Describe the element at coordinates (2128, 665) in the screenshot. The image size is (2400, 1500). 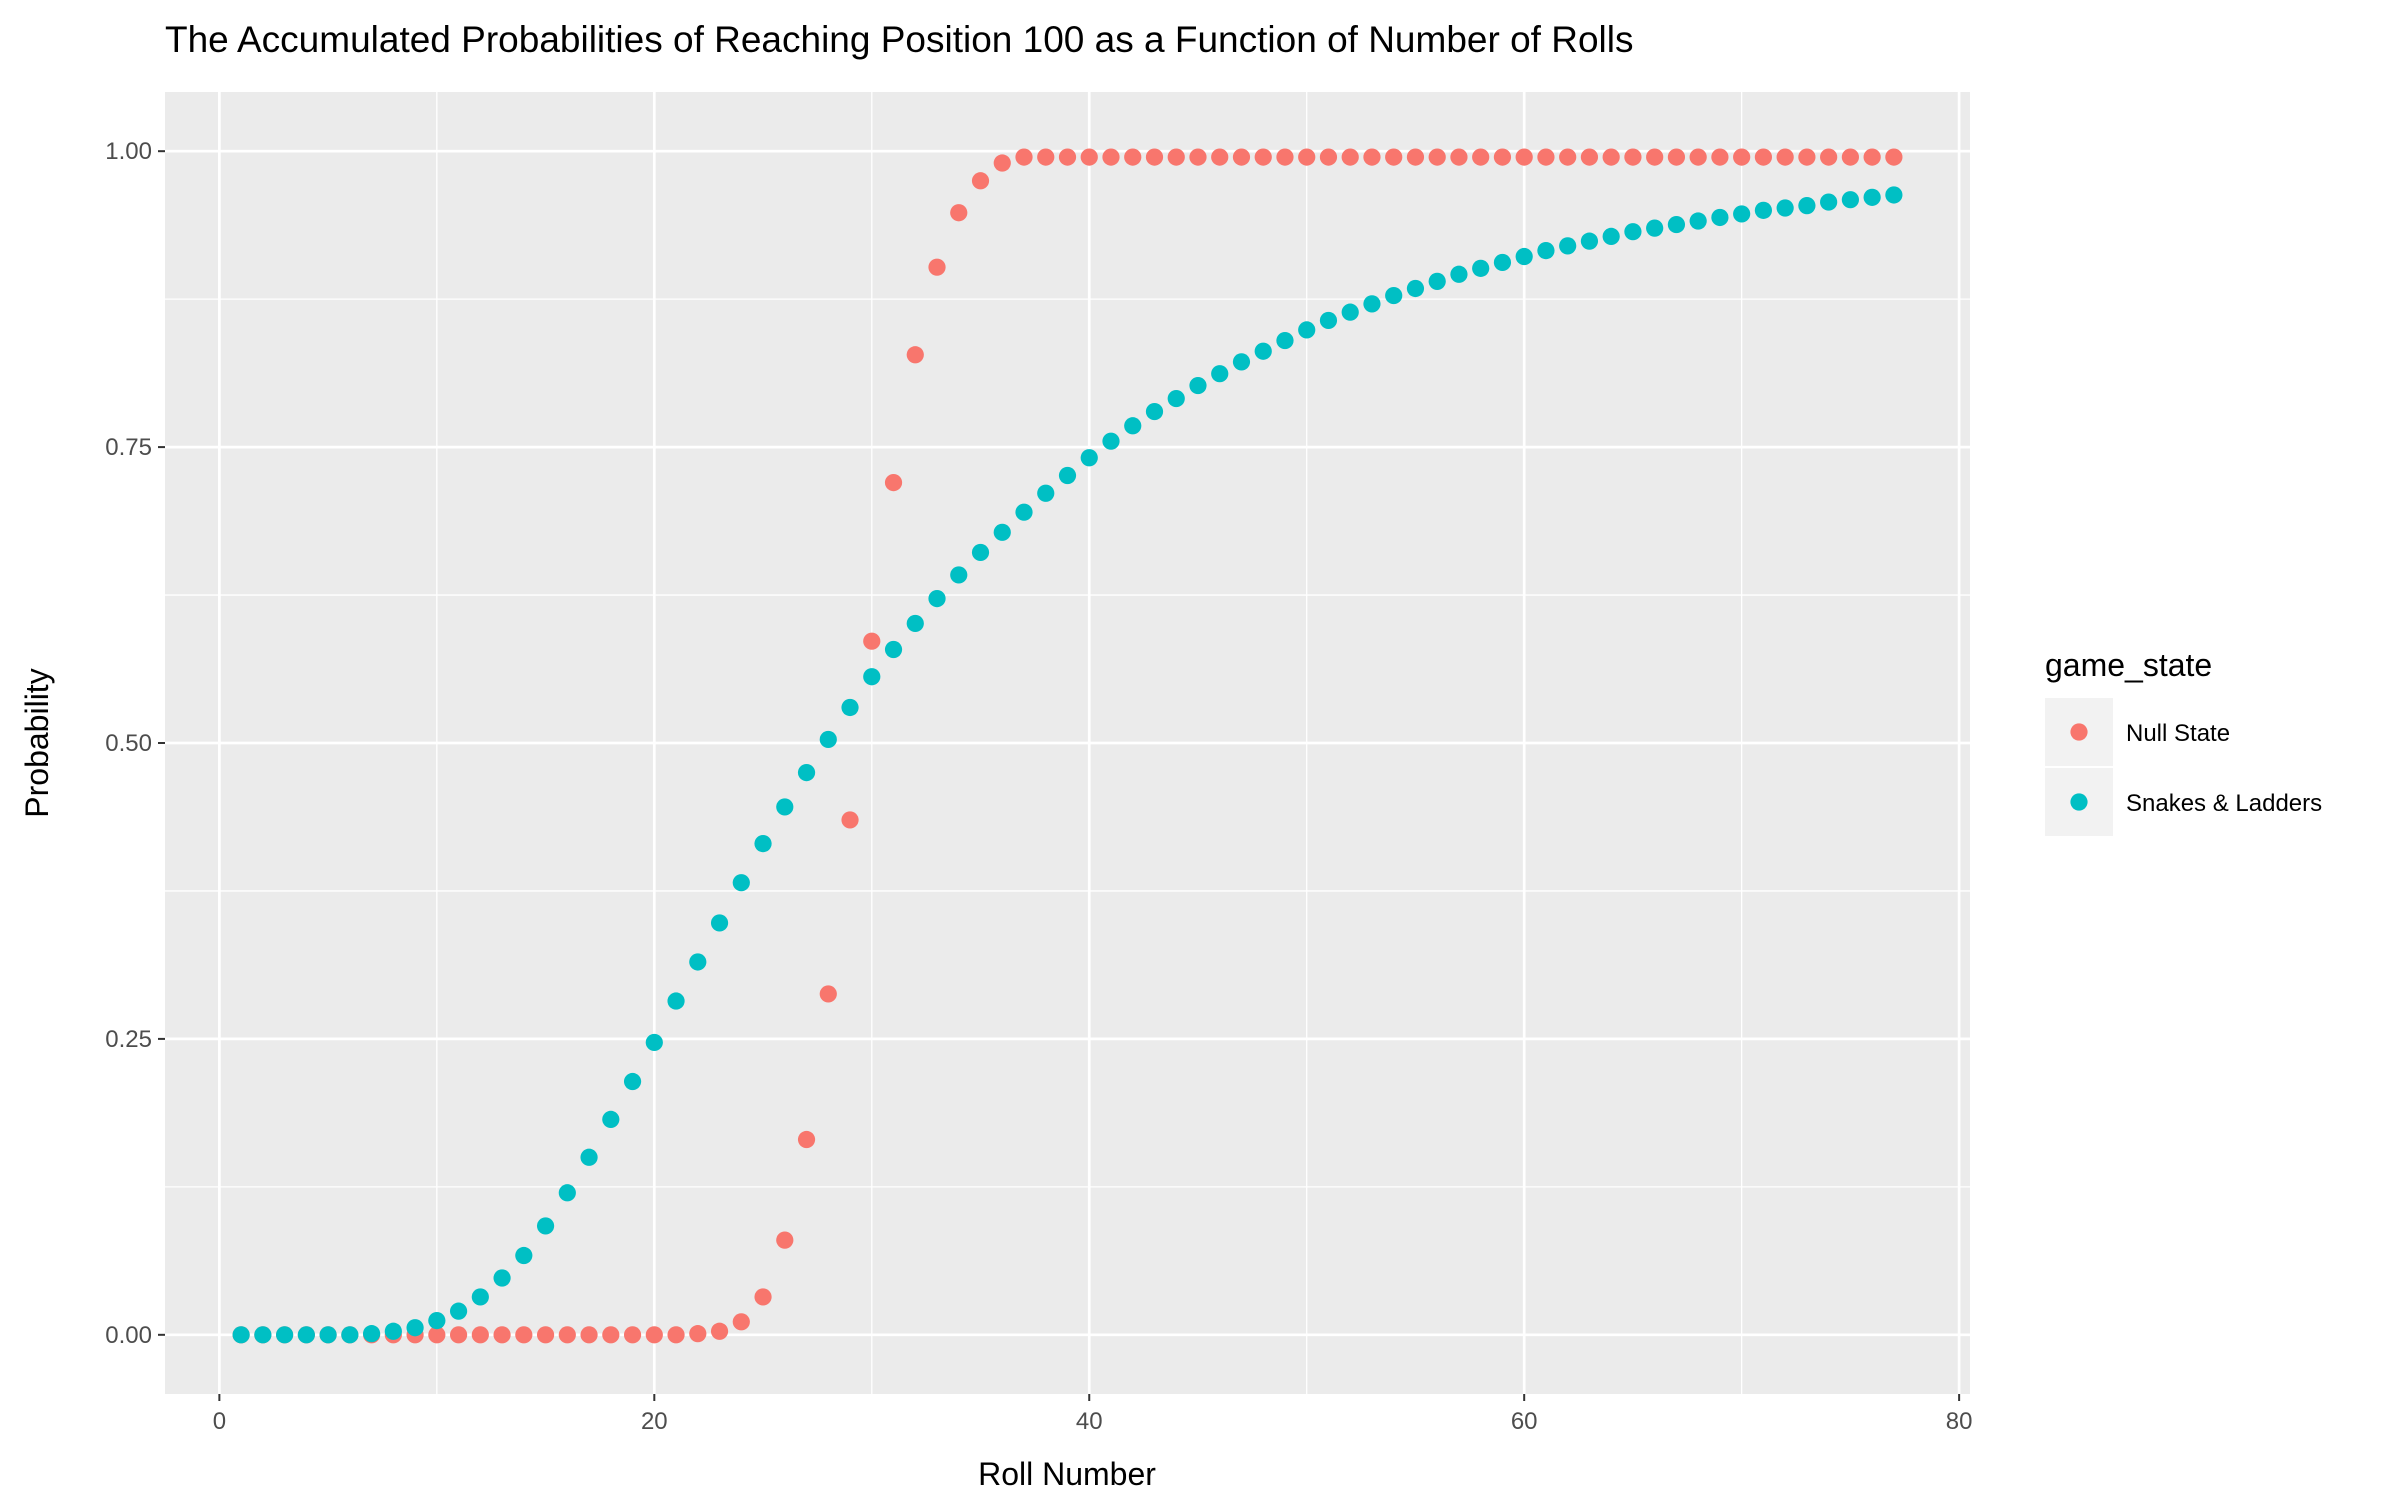
I see `legend-title: game_state` at that location.